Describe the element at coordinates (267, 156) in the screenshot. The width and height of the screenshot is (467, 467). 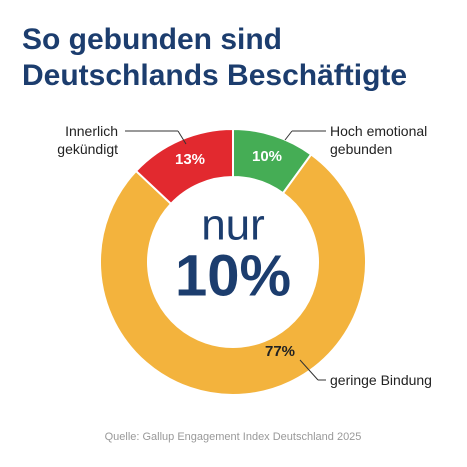
I see `value-label: 10%` at that location.